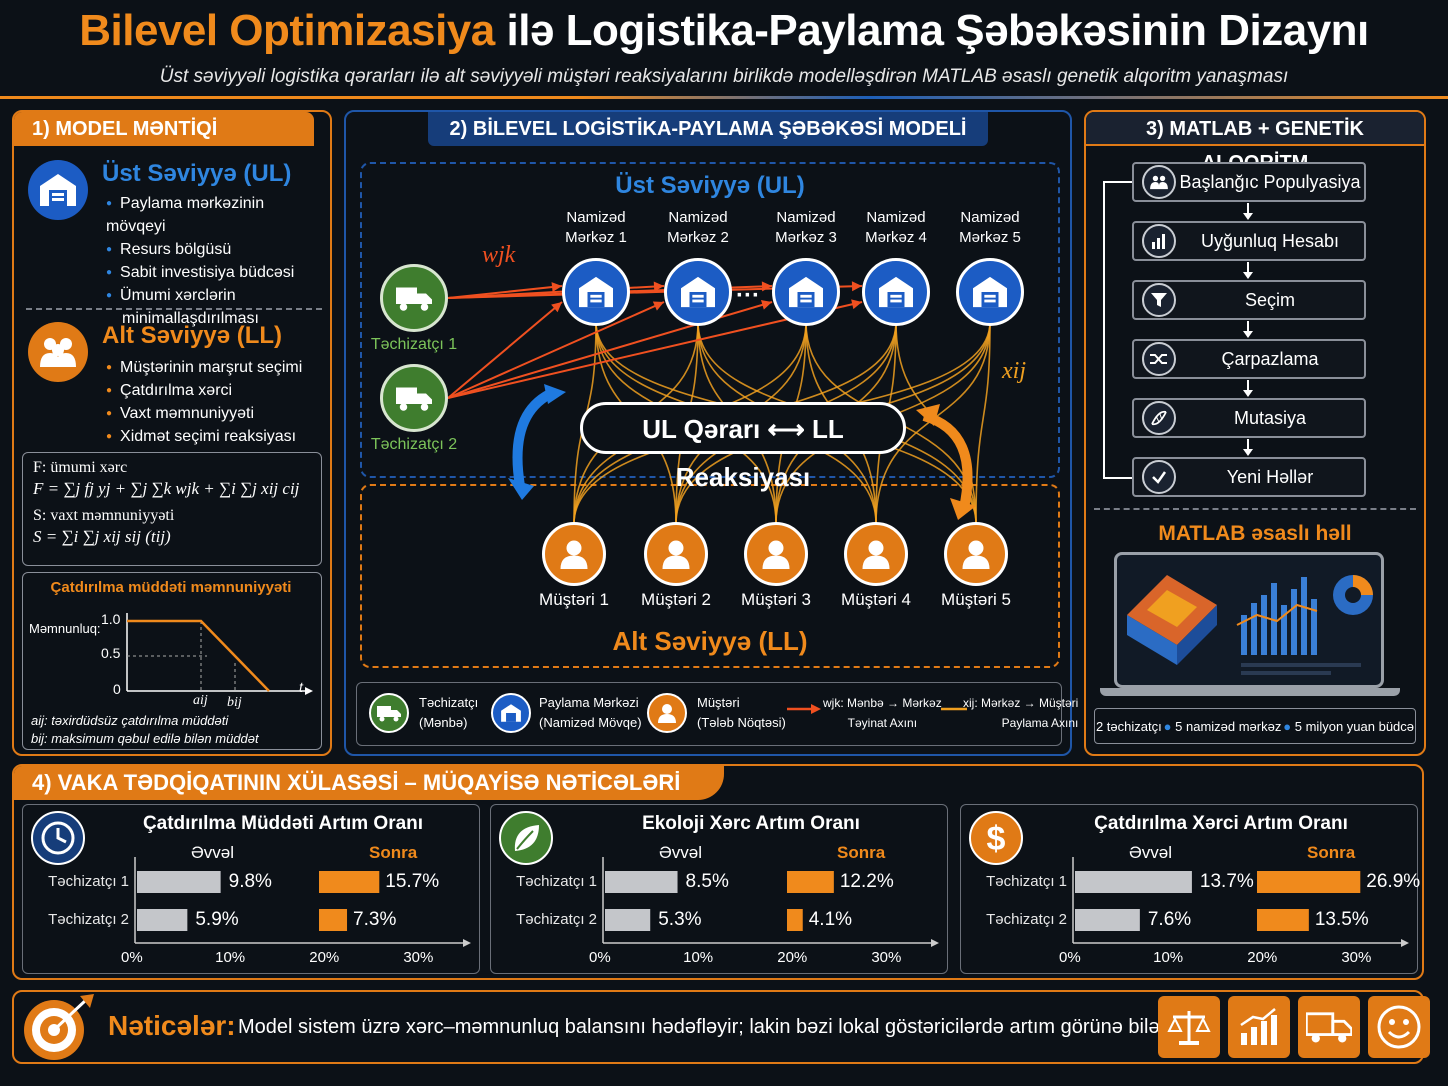 The height and width of the screenshot is (1086, 1448). I want to click on list-item: Vaxt məmnuniyyəti, so click(216, 413).